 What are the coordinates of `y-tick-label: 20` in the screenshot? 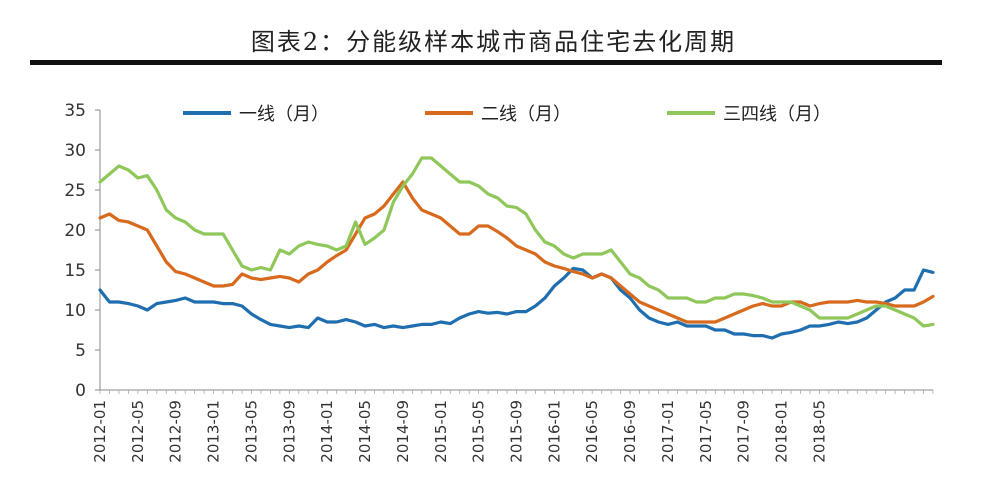 It's located at (75, 231).